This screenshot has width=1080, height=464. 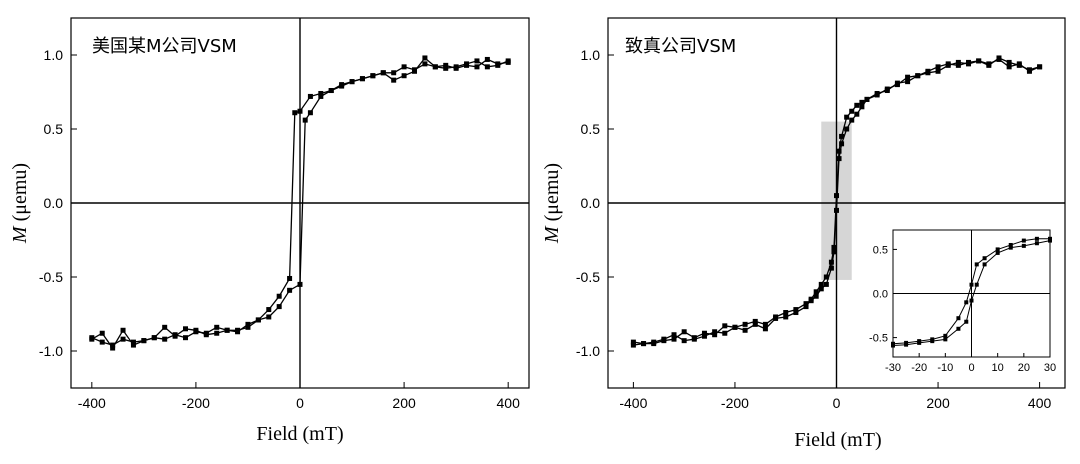 I want to click on chart-title-right: 致真公司VSM, so click(x=680, y=46).